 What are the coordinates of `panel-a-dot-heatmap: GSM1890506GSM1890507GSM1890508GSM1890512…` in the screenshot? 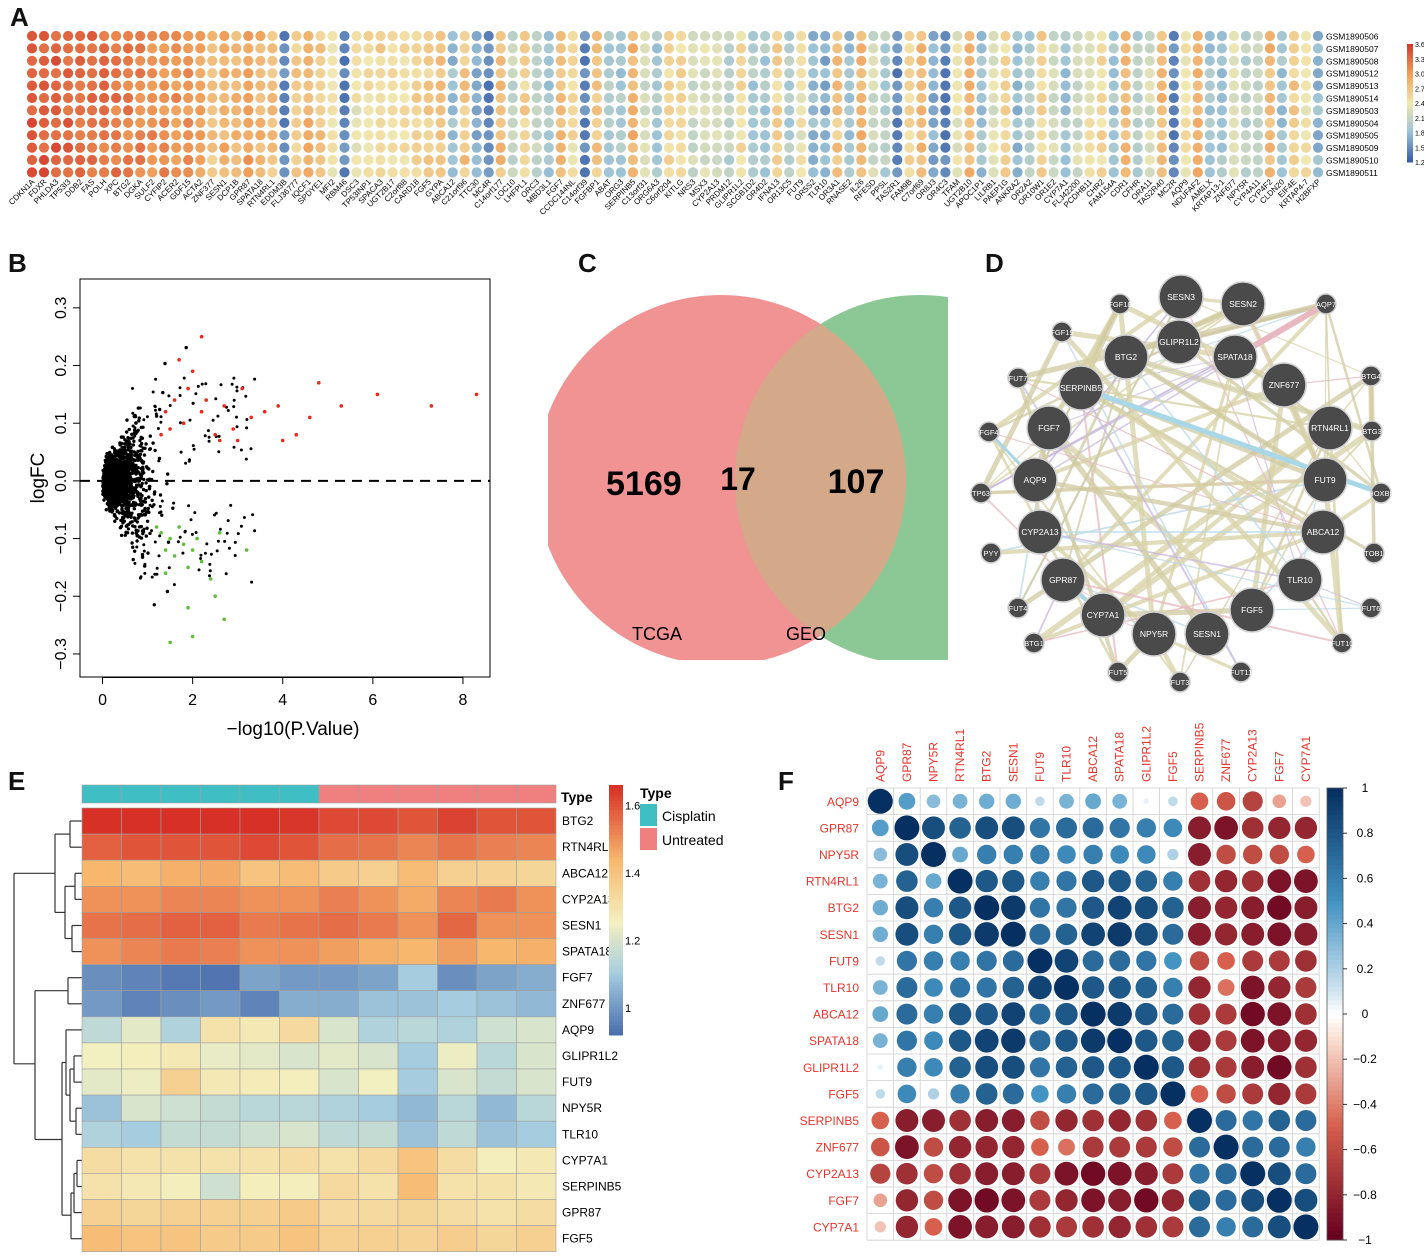 It's located at (715, 123).